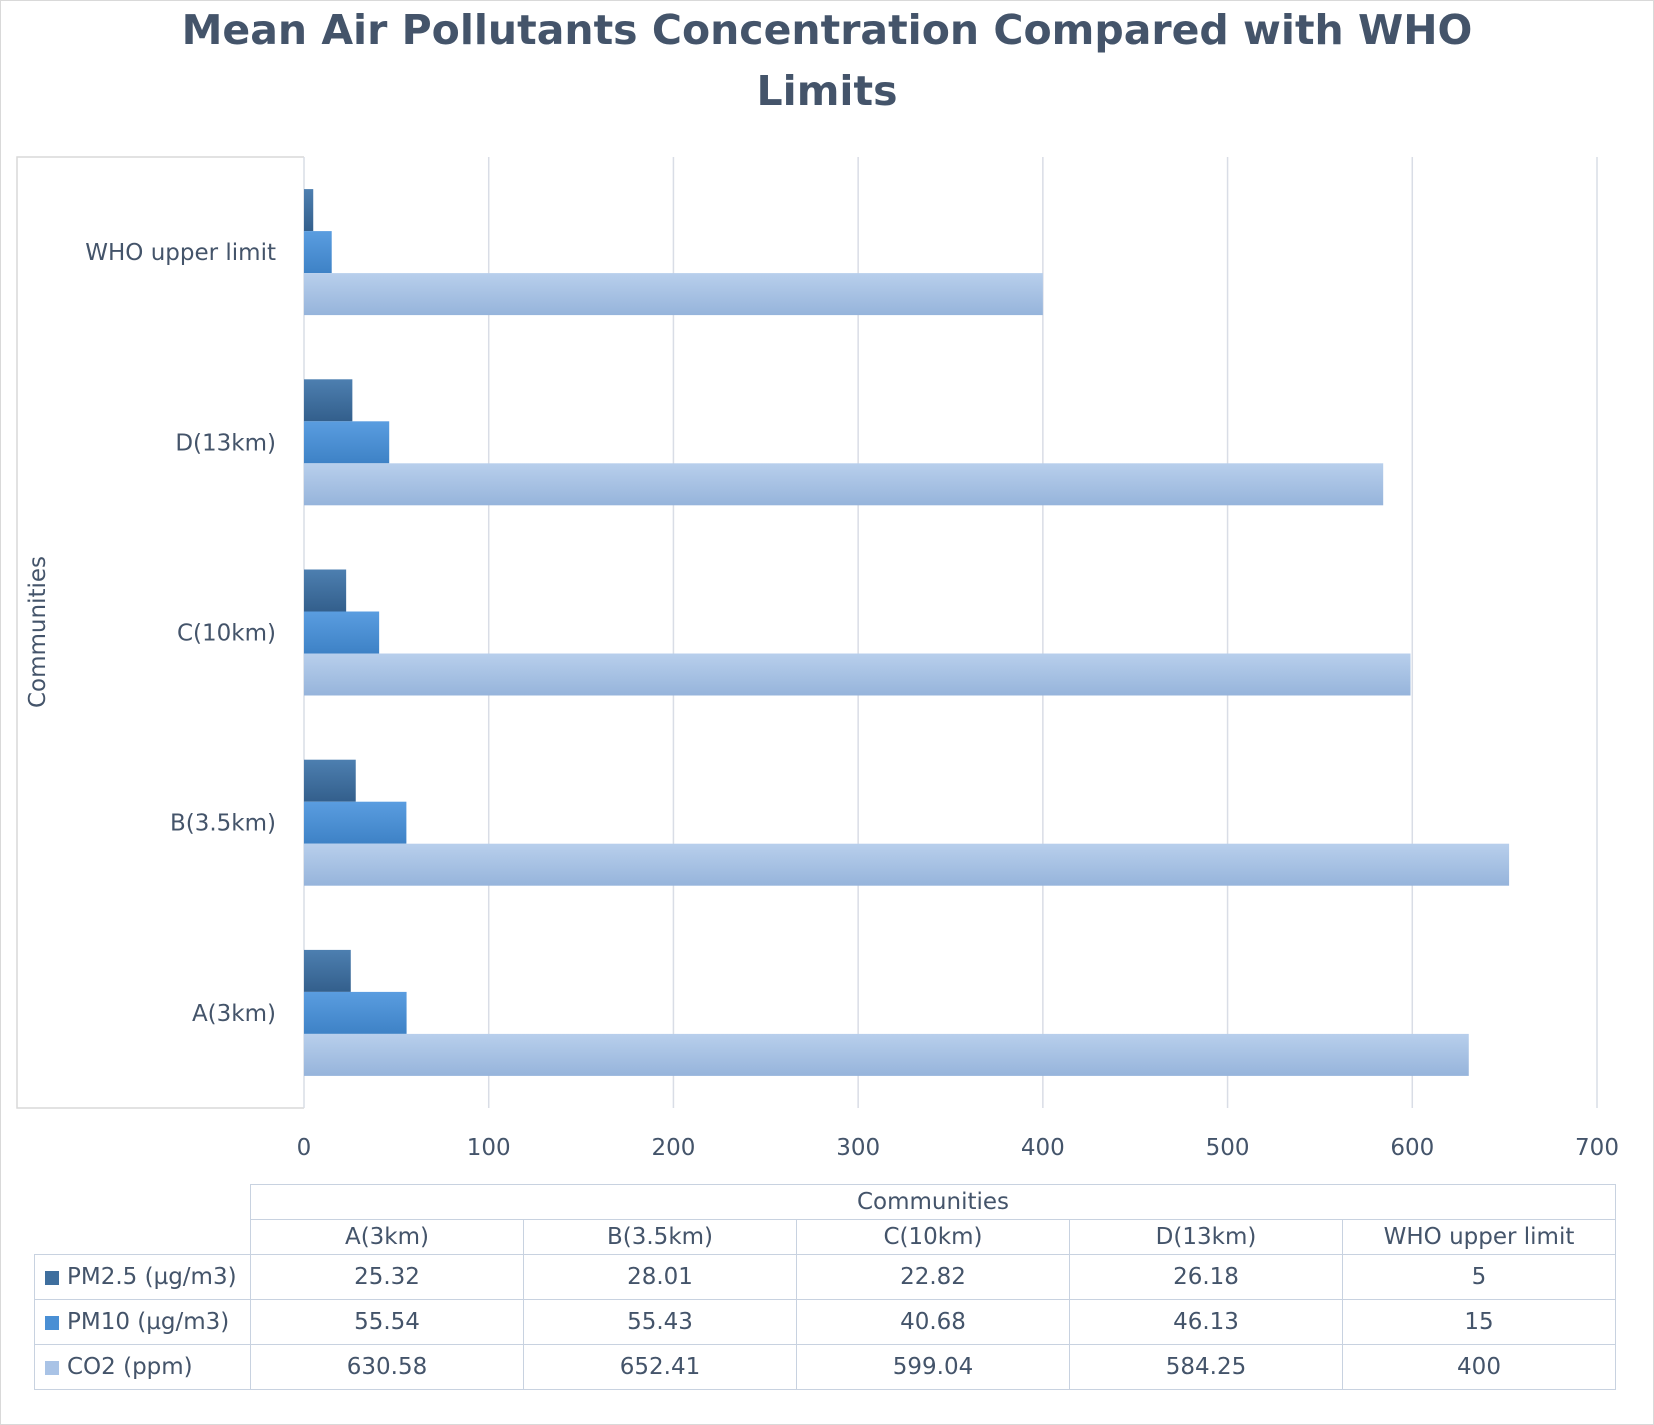 The image size is (1654, 1425). What do you see at coordinates (1206, 1237) in the screenshot?
I see `table-col-header: D(13km)` at bounding box center [1206, 1237].